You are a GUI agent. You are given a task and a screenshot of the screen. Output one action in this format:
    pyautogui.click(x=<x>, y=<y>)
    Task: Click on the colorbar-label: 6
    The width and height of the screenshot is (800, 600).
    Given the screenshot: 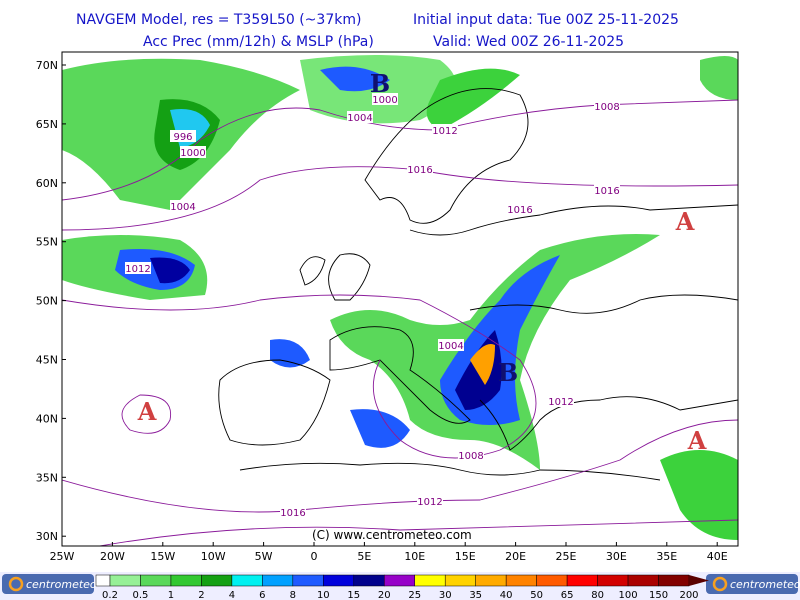 What is the action you would take?
    pyautogui.click(x=262, y=595)
    